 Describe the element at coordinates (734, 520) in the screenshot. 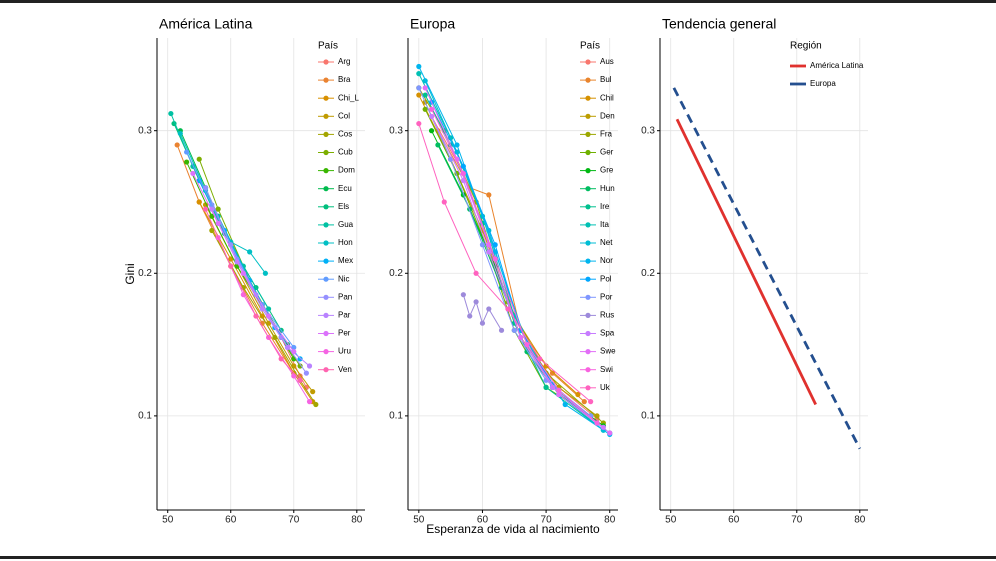

I see `x-tick-label: 60` at that location.